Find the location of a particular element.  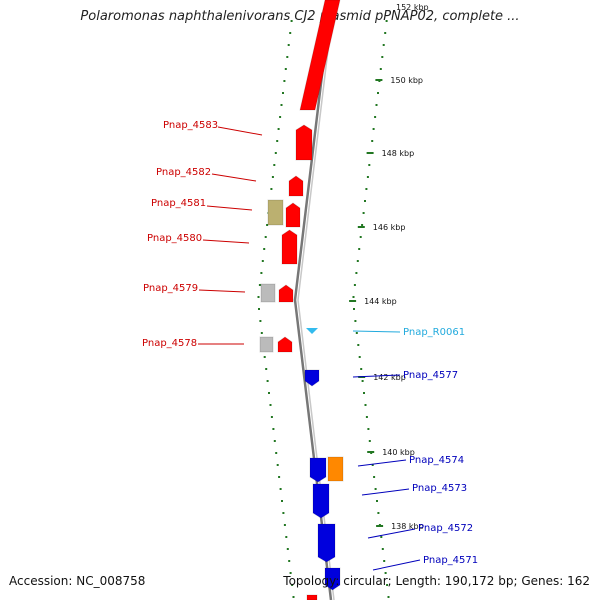

gene-label: Pnap_4583 is located at coordinates (190, 125).